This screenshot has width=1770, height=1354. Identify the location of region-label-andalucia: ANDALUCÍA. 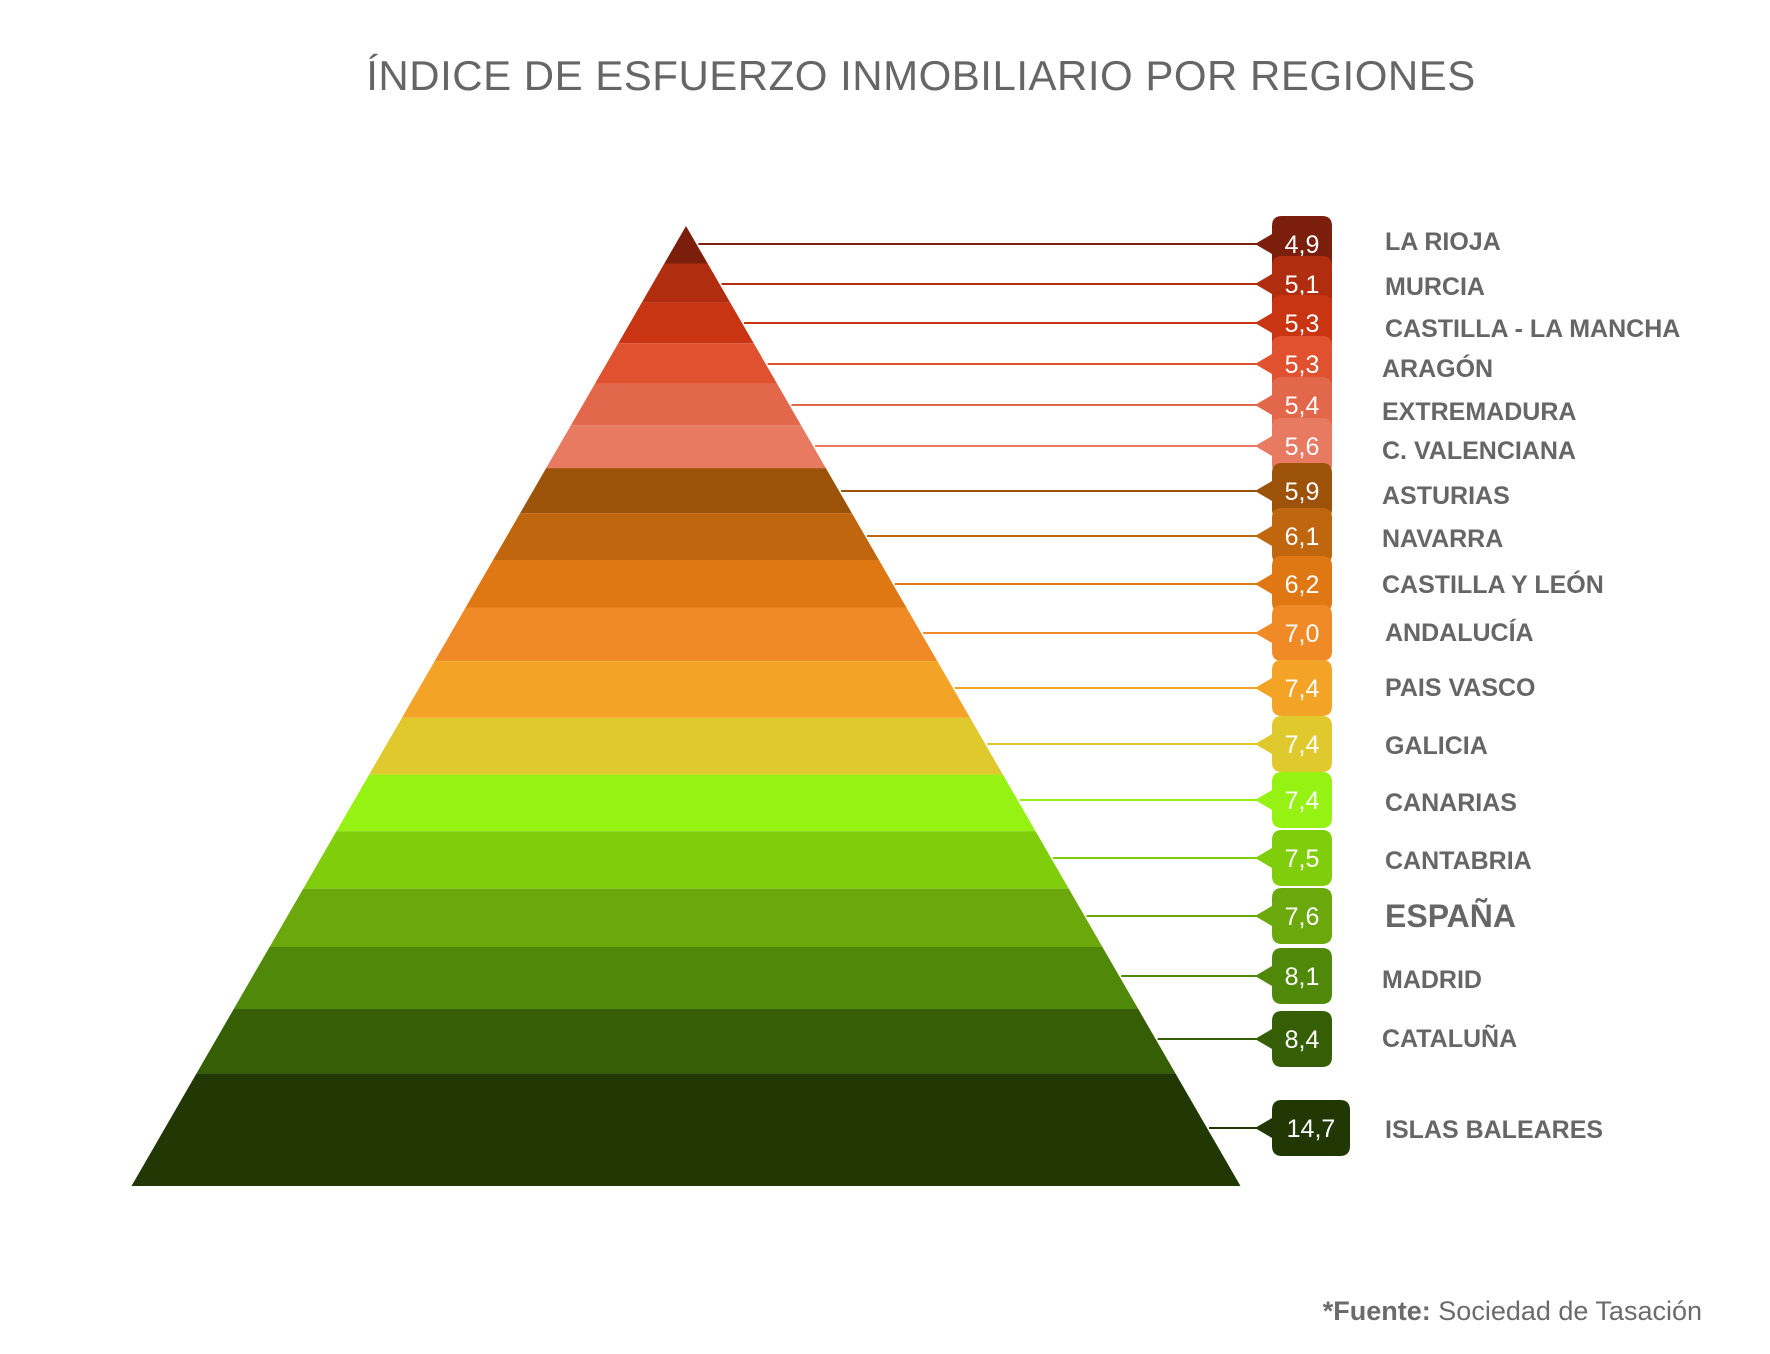
(1459, 632).